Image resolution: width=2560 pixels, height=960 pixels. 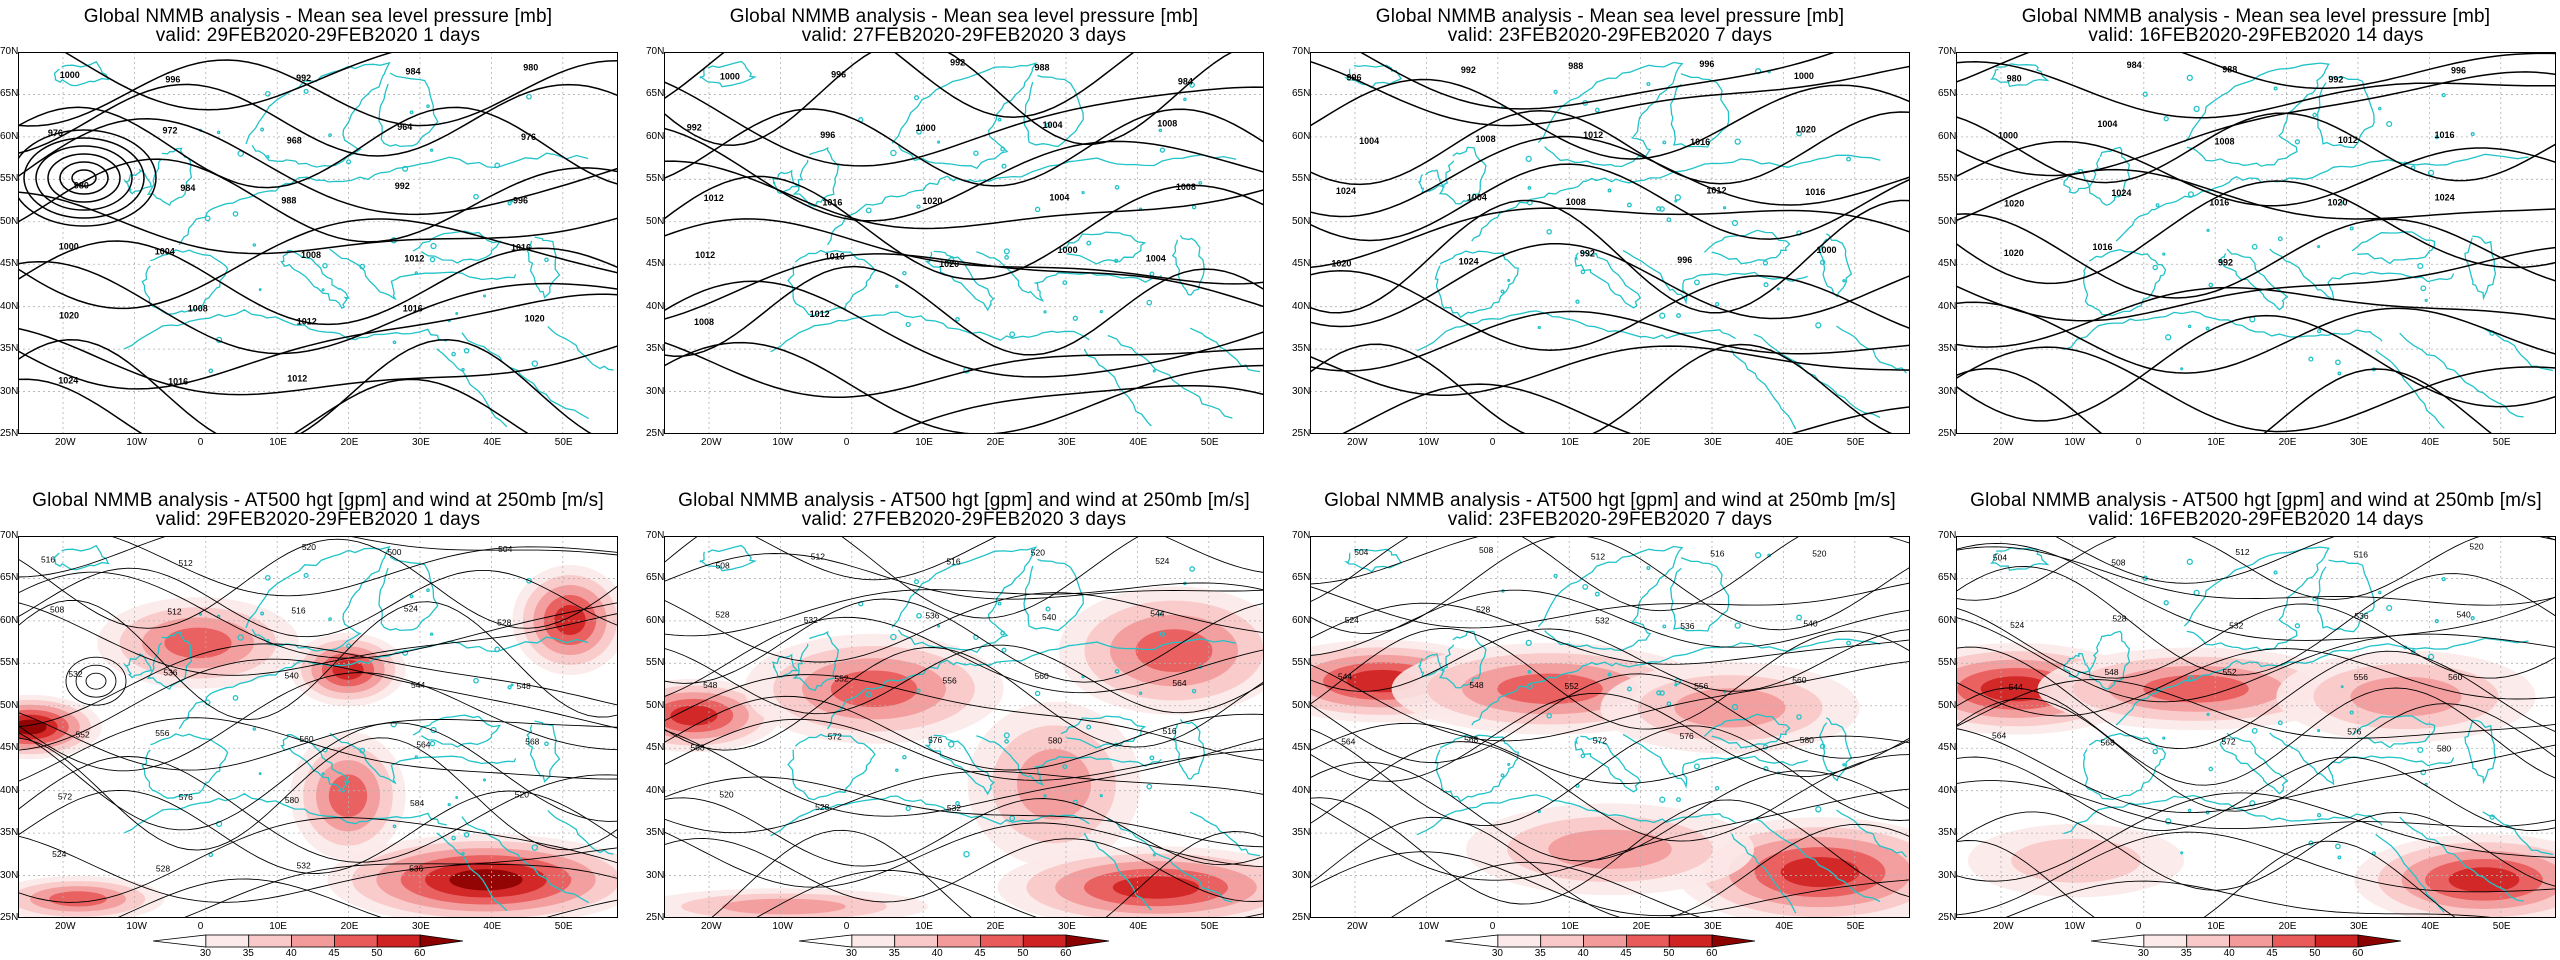 I want to click on isoline-label: 500, so click(x=394, y=552).